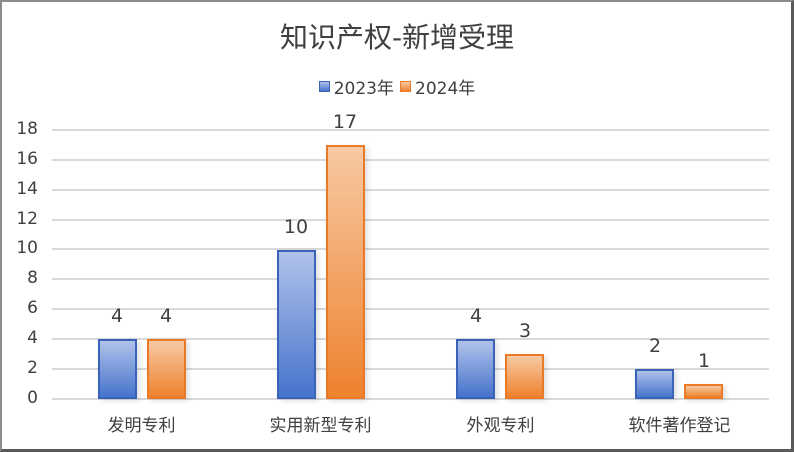 Image resolution: width=794 pixels, height=452 pixels. Describe the element at coordinates (27, 248) in the screenshot. I see `y-tick: 10` at that location.